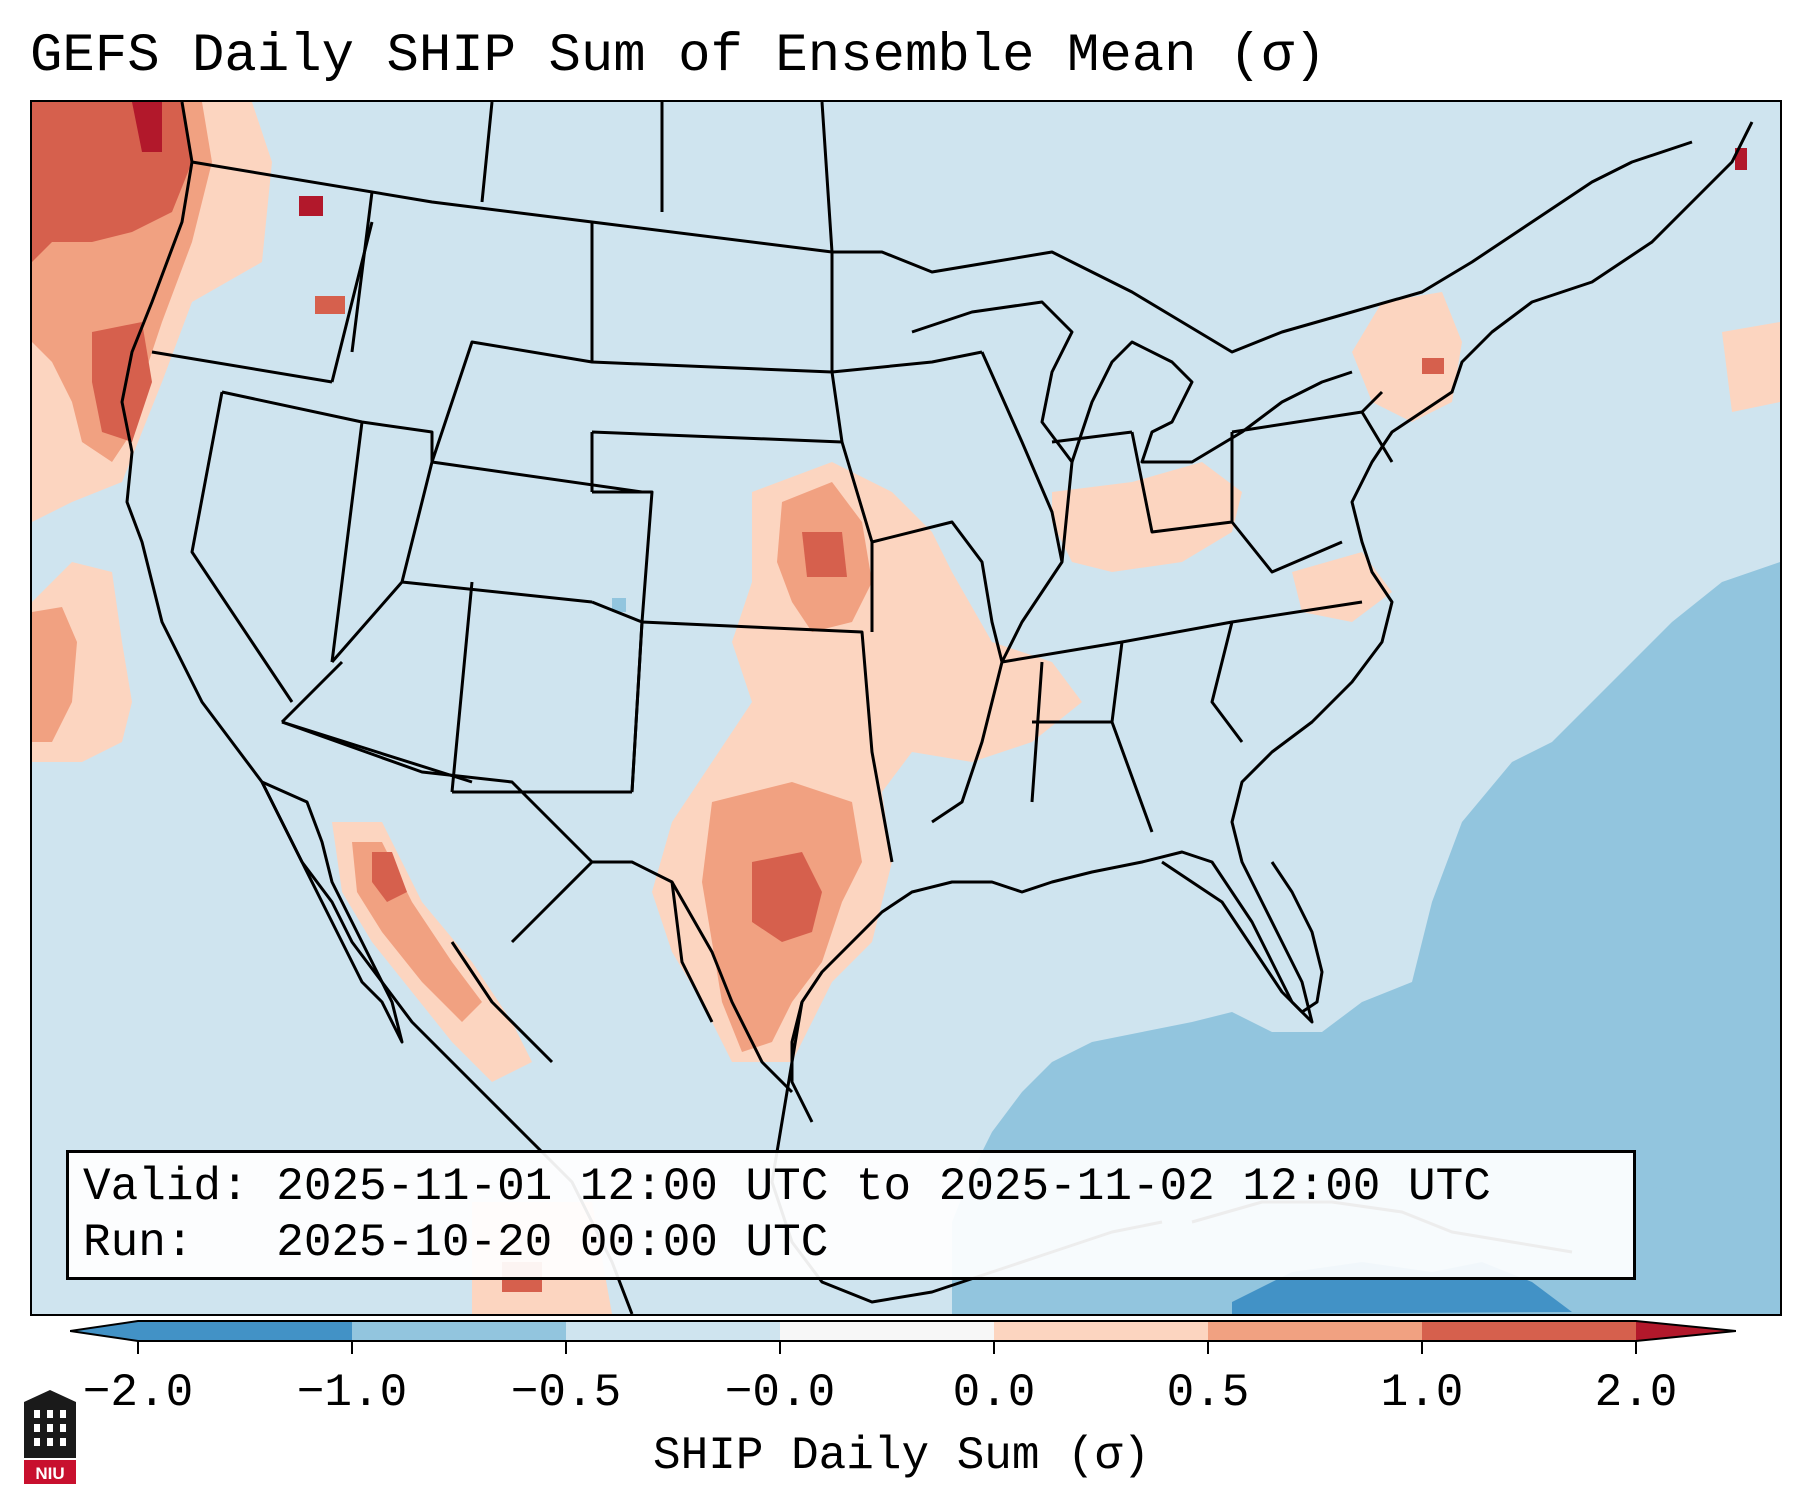 This screenshot has width=1803, height=1506. Describe the element at coordinates (942, 247) in the screenshot. I see `canada-us-border` at that location.